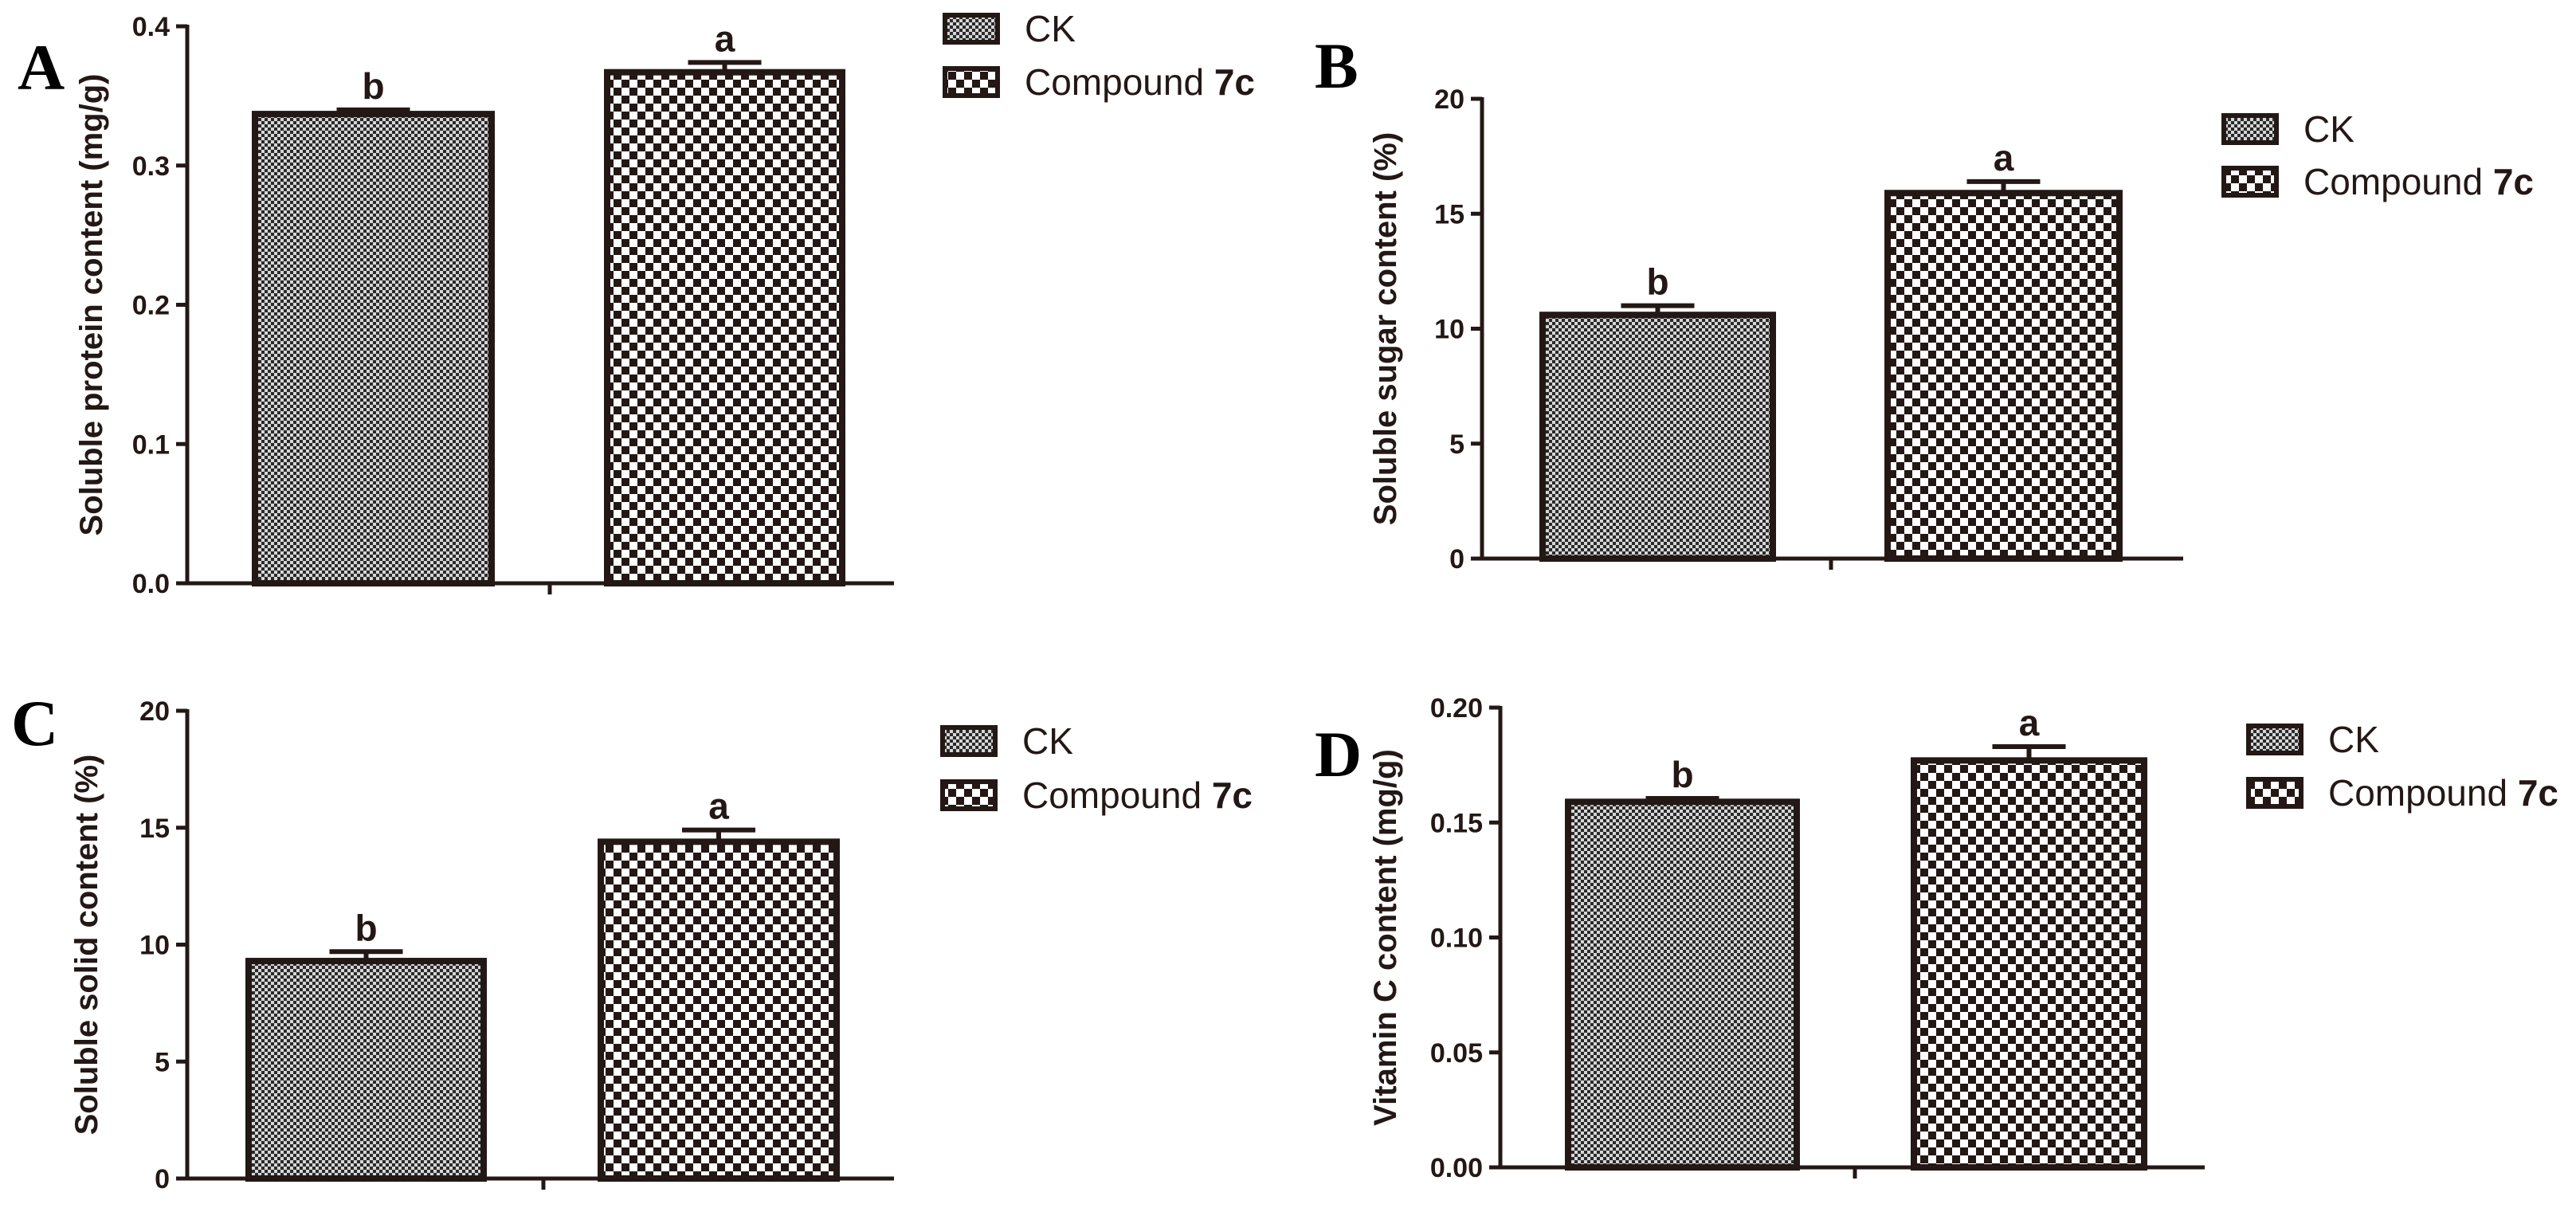 This screenshot has width=2576, height=1208. What do you see at coordinates (91, 305) in the screenshot?
I see `y-axis-label: Soluble protein content (mg/g)` at bounding box center [91, 305].